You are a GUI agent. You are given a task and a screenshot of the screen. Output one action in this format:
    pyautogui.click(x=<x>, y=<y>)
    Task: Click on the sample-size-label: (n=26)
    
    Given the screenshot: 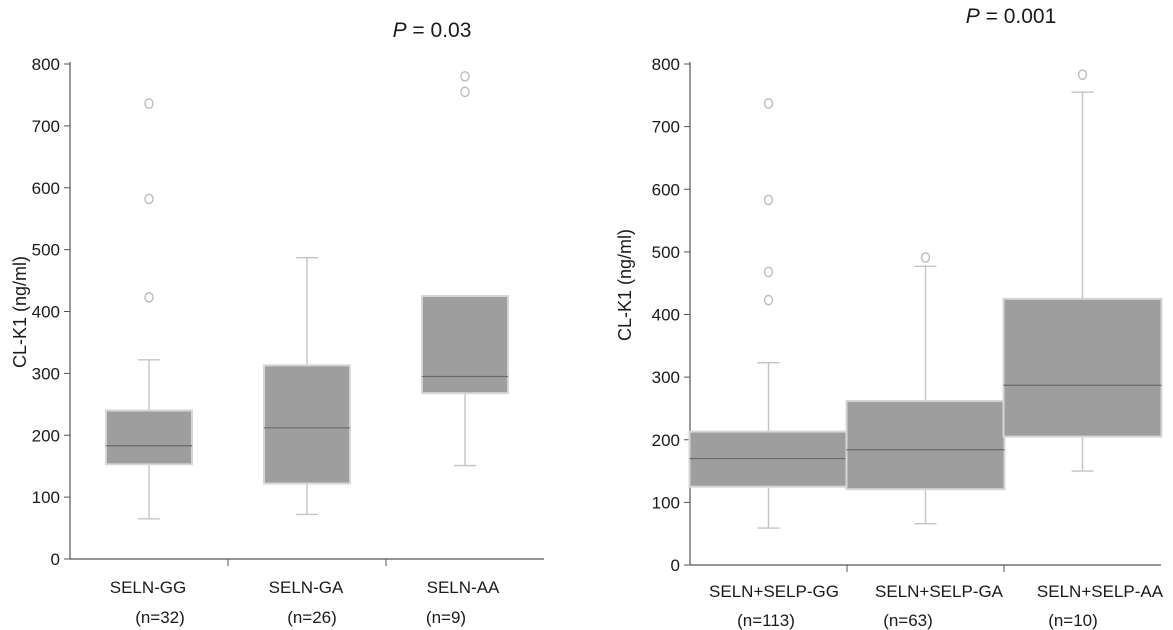 What is the action you would take?
    pyautogui.click(x=312, y=617)
    